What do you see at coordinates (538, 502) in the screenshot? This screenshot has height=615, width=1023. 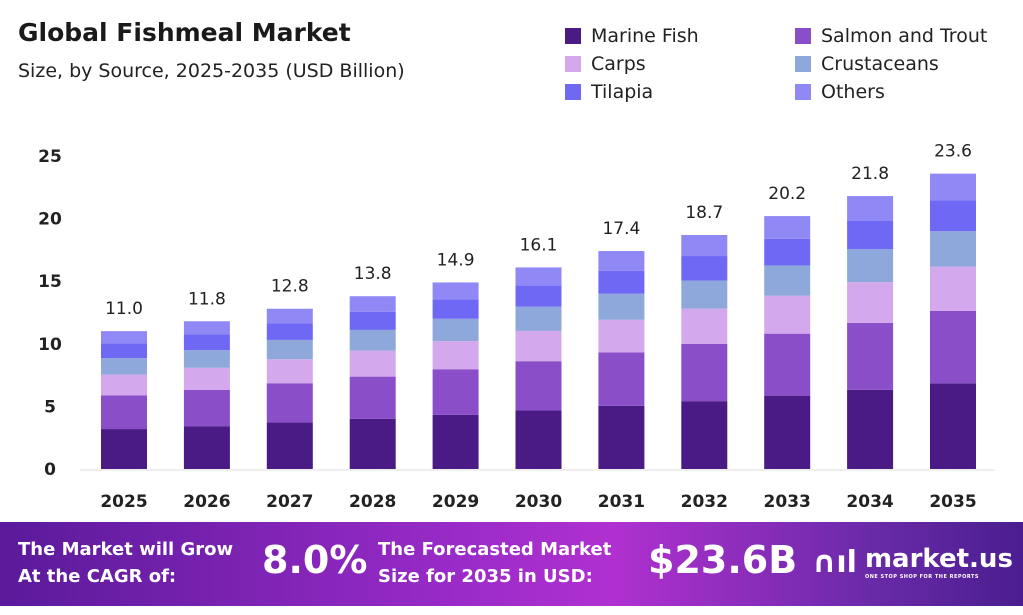 I see `x-tick-label: 2030` at bounding box center [538, 502].